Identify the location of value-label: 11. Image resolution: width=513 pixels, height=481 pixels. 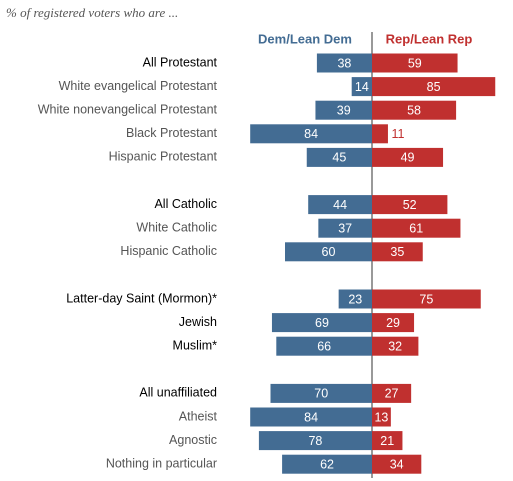
(397, 134).